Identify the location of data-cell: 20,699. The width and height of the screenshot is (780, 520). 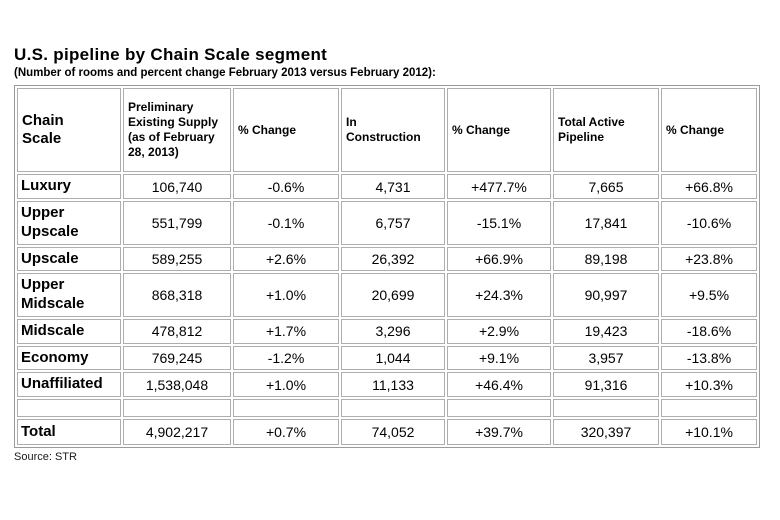
(393, 295).